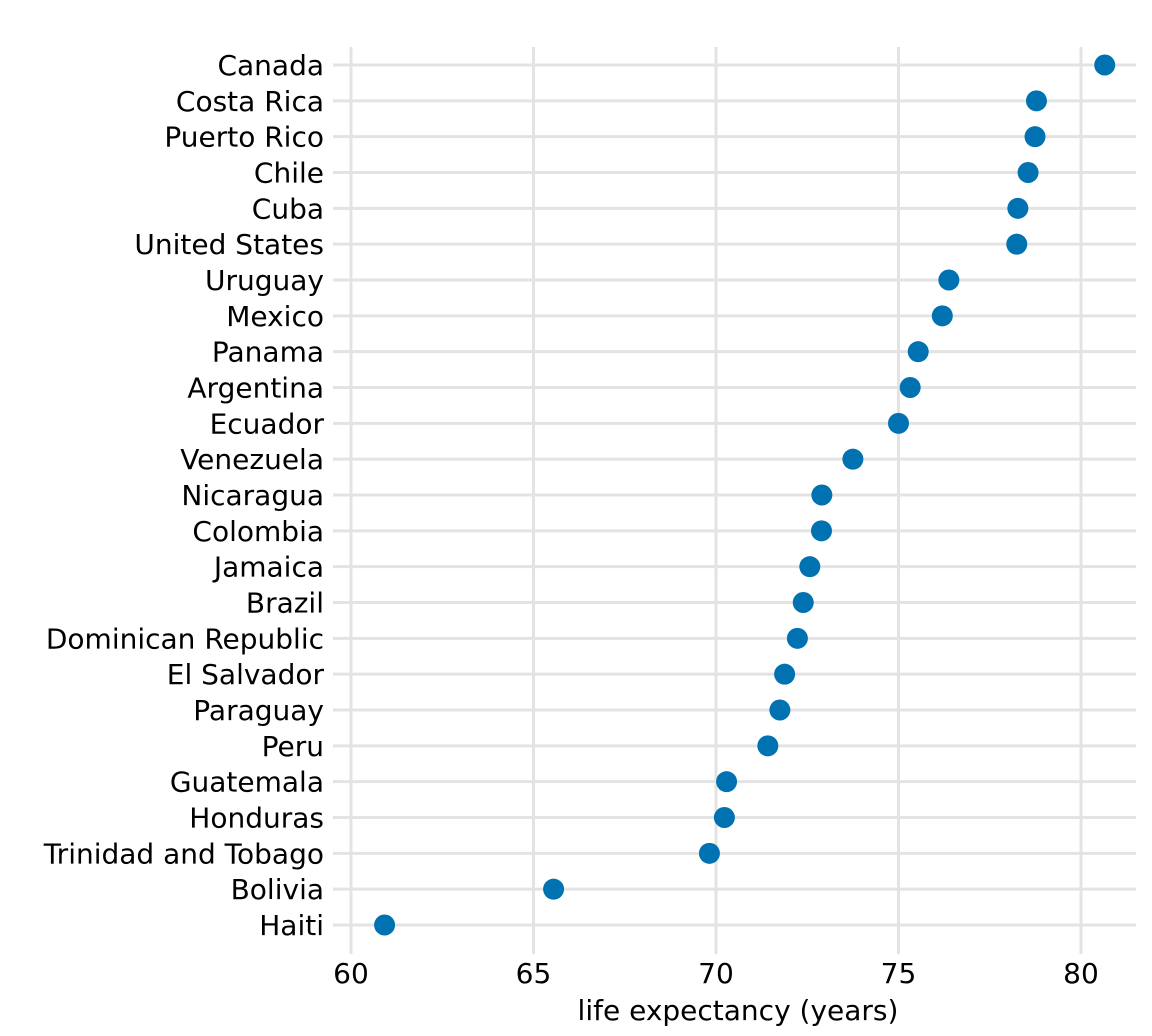 This screenshot has height=1036, width=1152. What do you see at coordinates (255, 387) in the screenshot?
I see `y-tick-label: Argentina` at bounding box center [255, 387].